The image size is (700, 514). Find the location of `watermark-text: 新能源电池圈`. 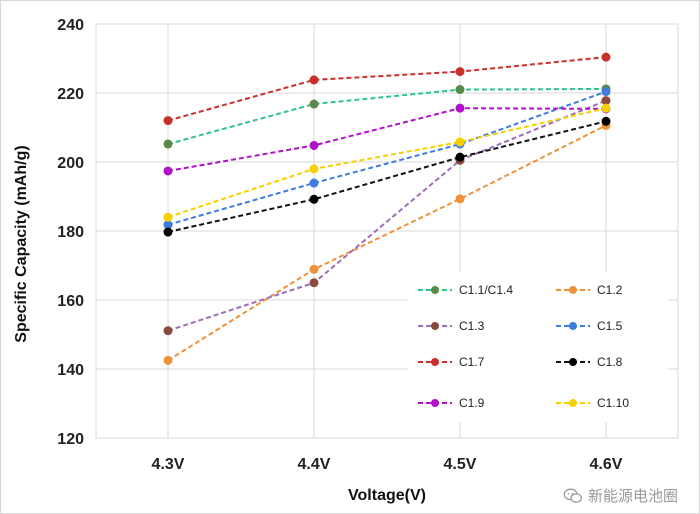

watermark-text: 新能源电池圈 is located at coordinates (632, 496).